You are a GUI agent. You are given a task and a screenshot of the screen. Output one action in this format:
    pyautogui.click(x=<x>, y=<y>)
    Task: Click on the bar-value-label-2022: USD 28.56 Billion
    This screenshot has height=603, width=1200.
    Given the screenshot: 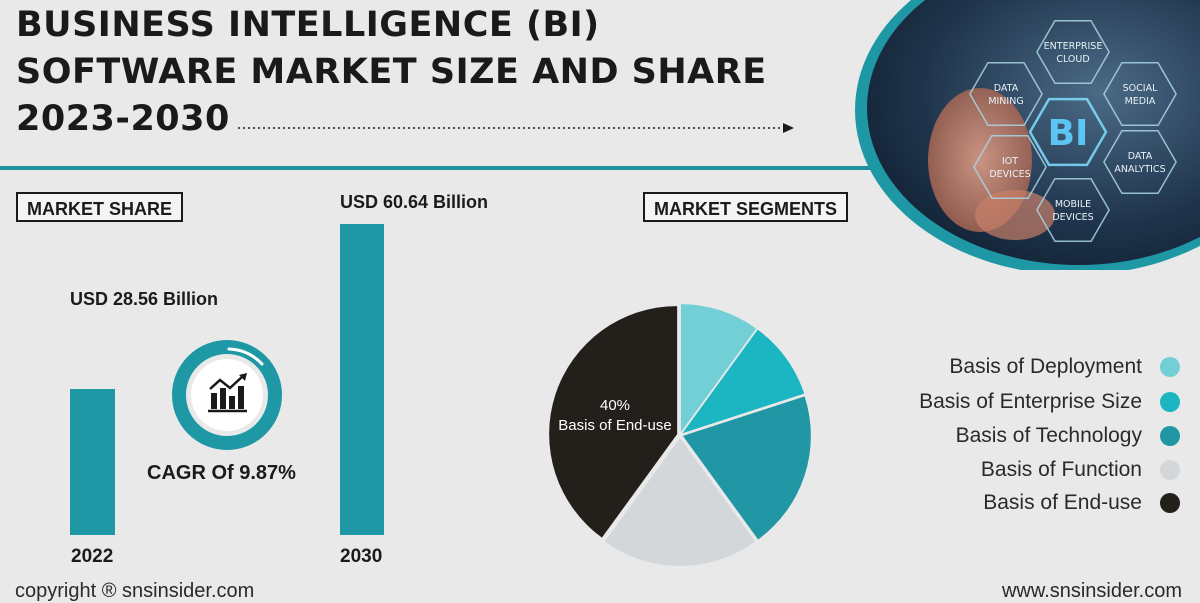 What is the action you would take?
    pyautogui.click(x=144, y=299)
    